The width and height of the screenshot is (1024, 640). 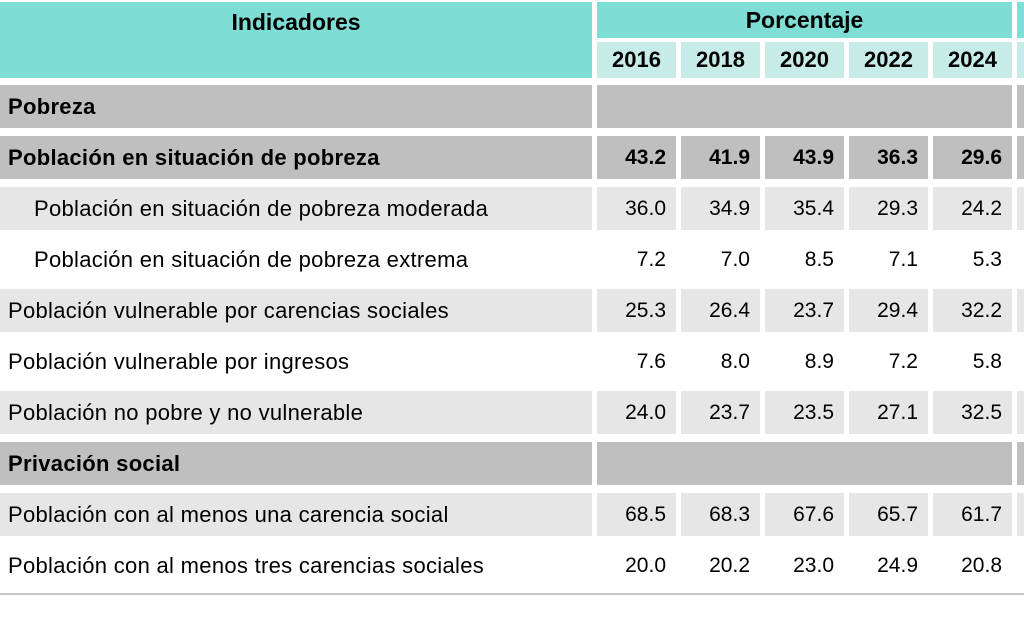 I want to click on value-cell: 27.1, so click(x=888, y=412).